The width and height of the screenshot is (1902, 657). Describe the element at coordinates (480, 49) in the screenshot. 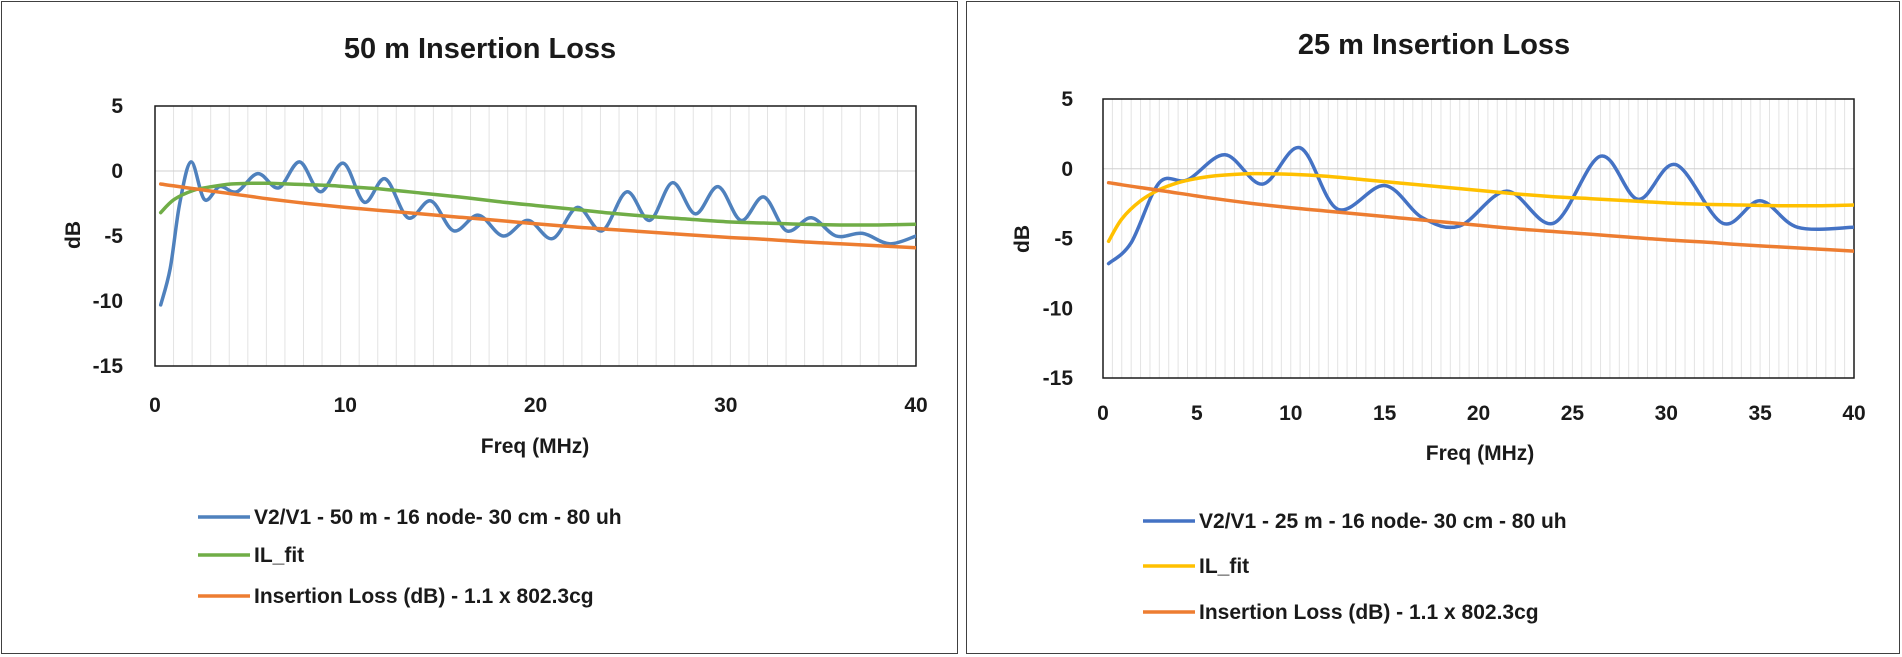

I see `chart-title: 50 m Insertion Loss` at that location.